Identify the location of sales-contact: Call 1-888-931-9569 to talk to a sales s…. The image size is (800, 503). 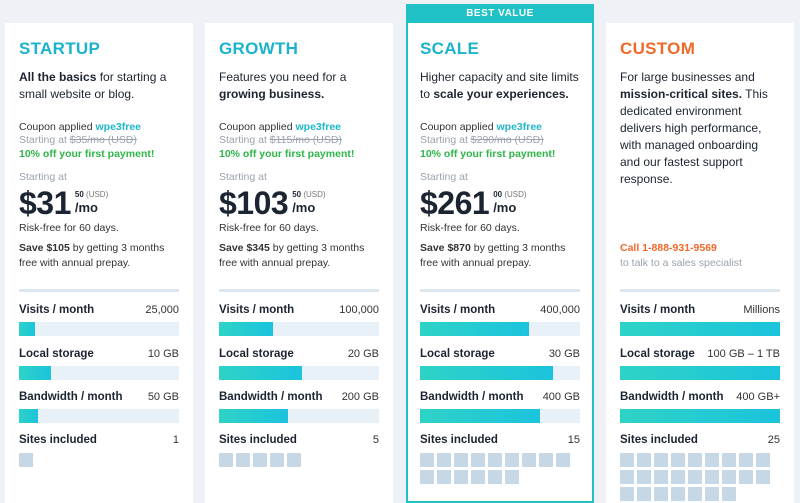
(702, 256).